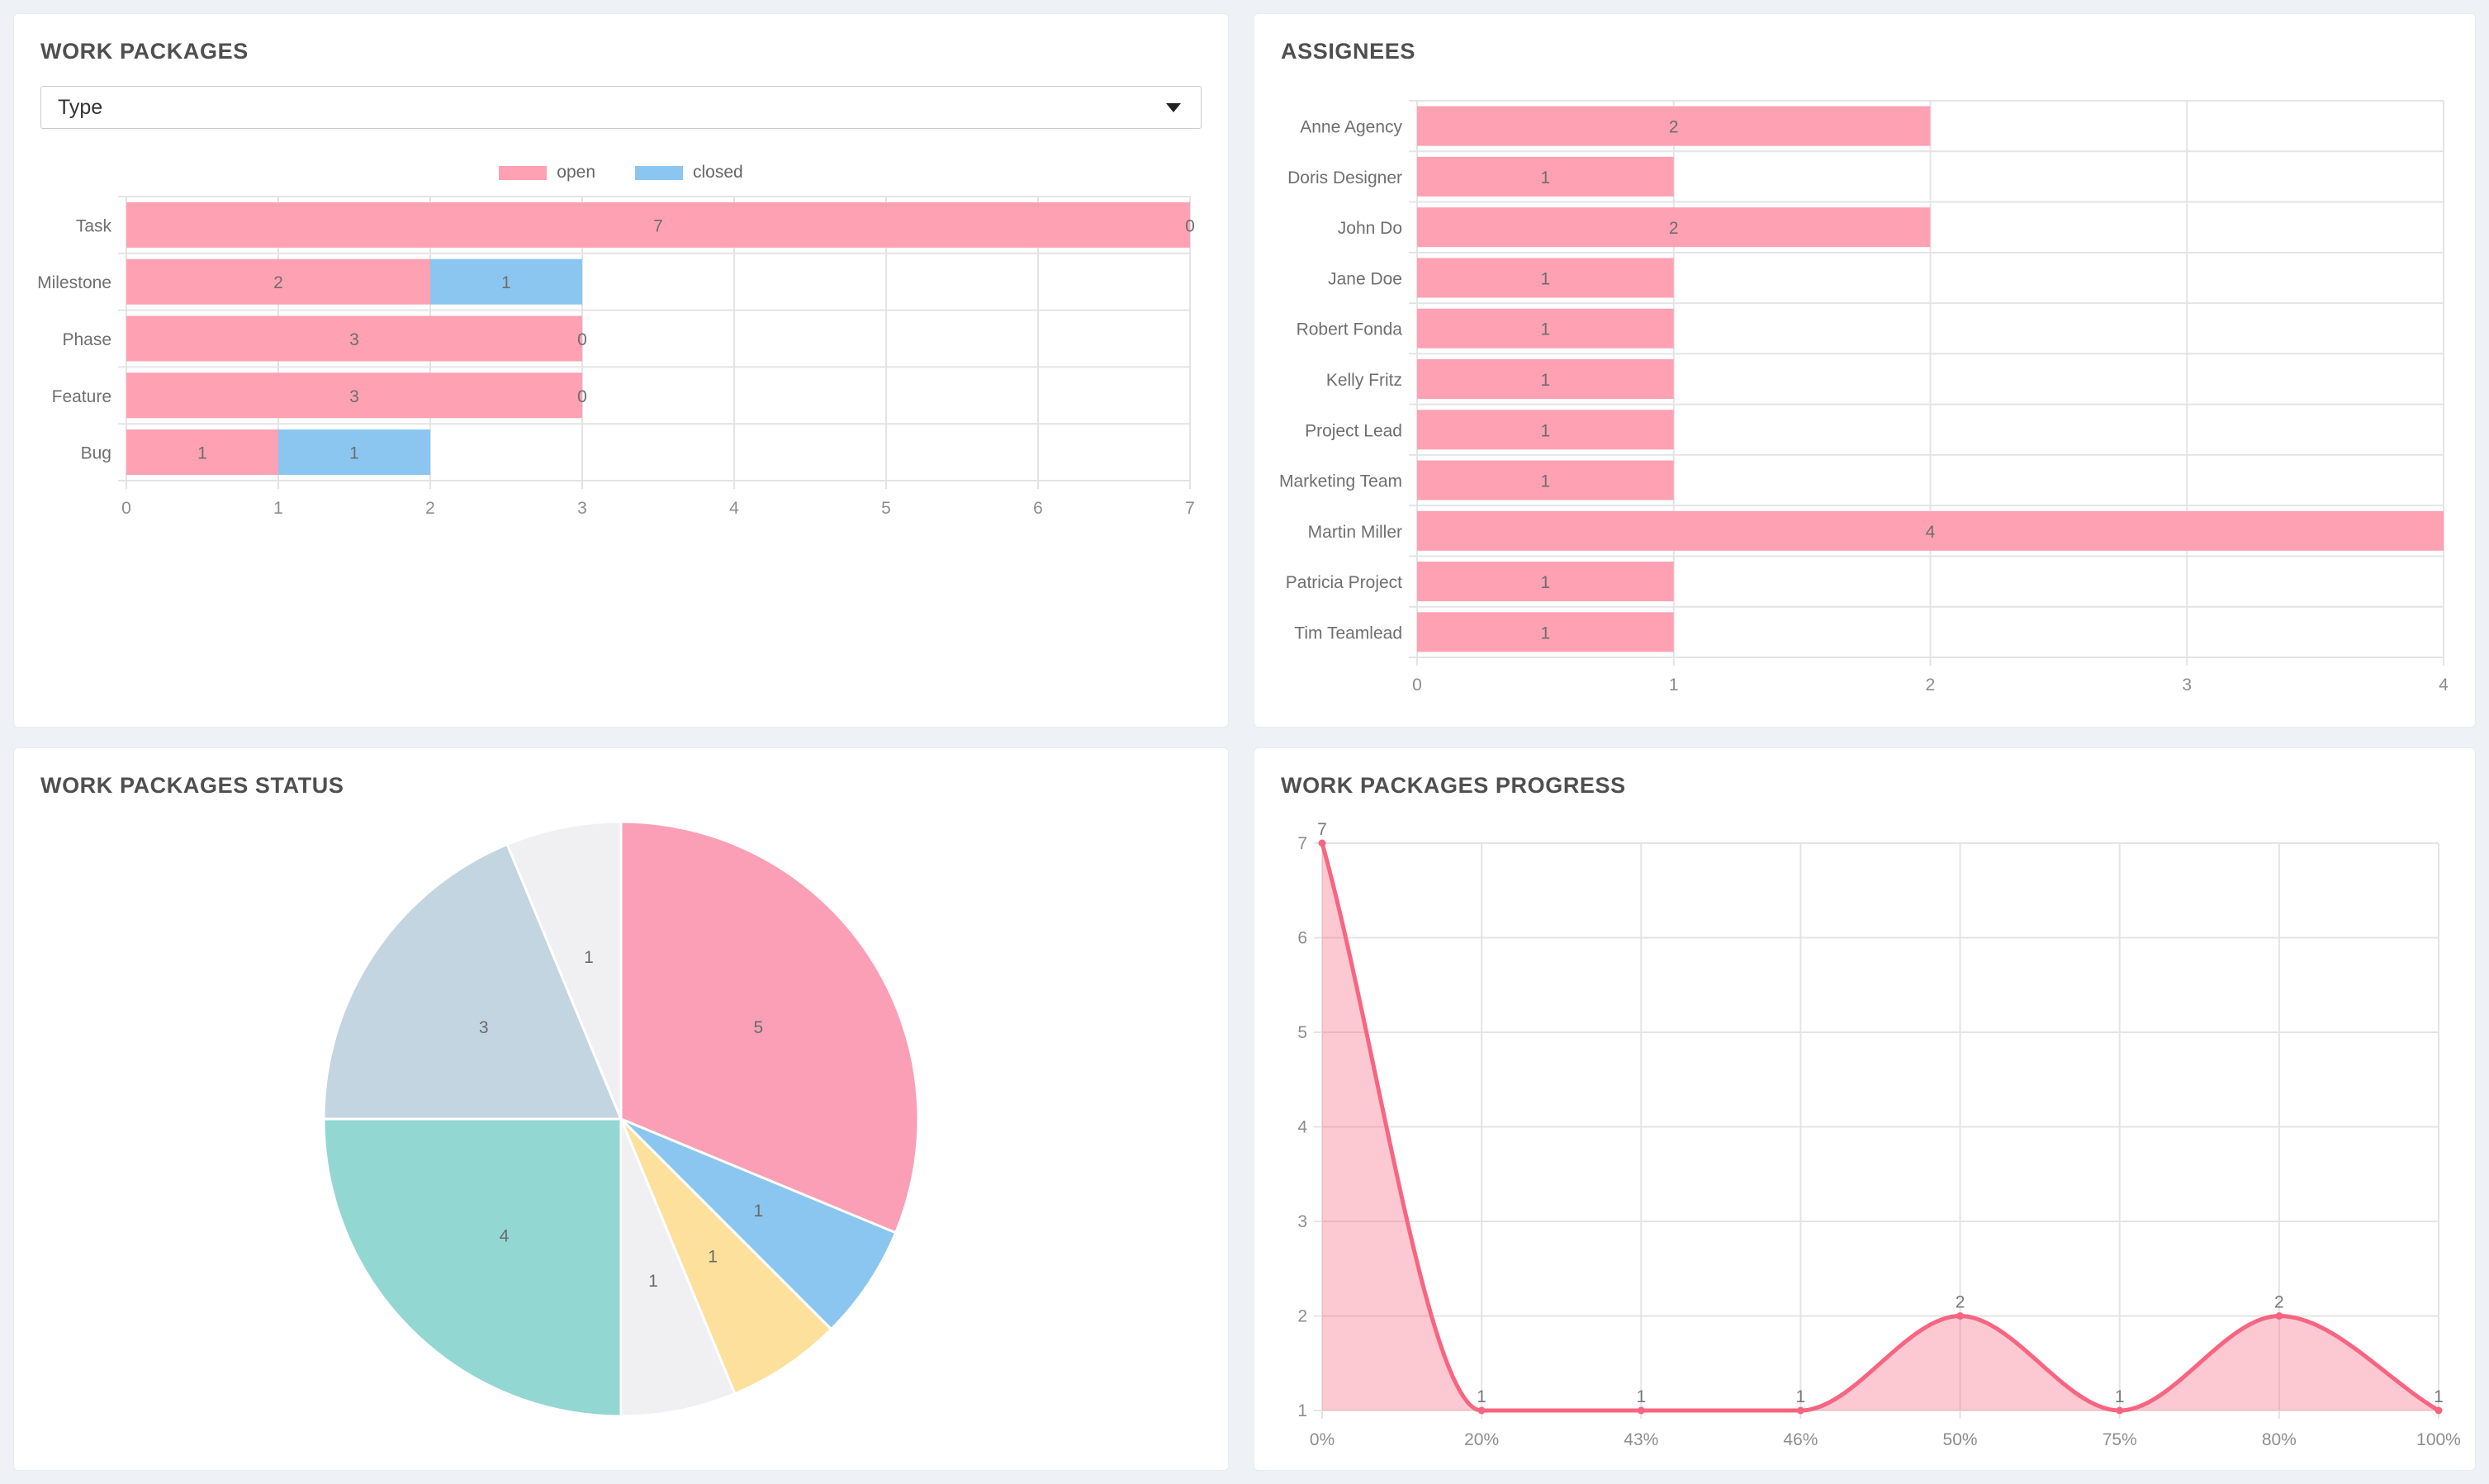  I want to click on x-tick-label: 43%, so click(1641, 1439).